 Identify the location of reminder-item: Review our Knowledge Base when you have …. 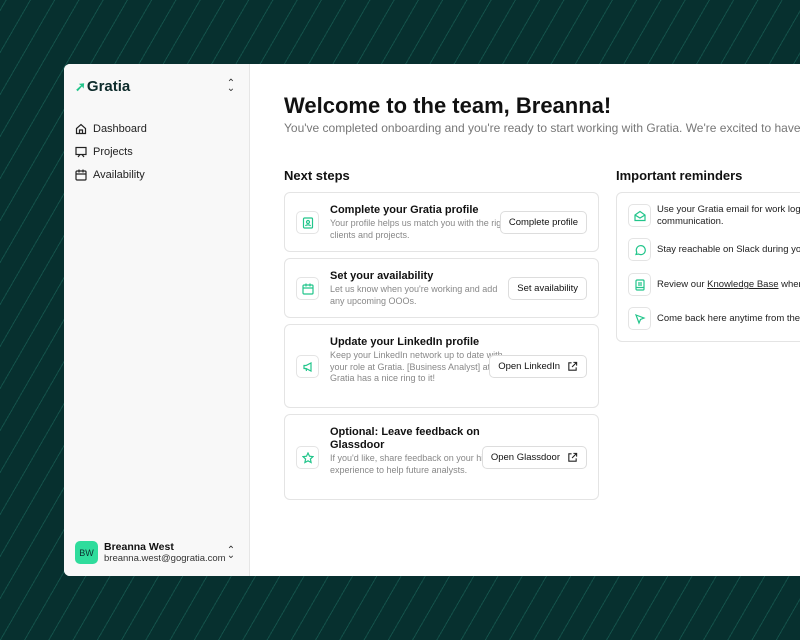
(714, 284).